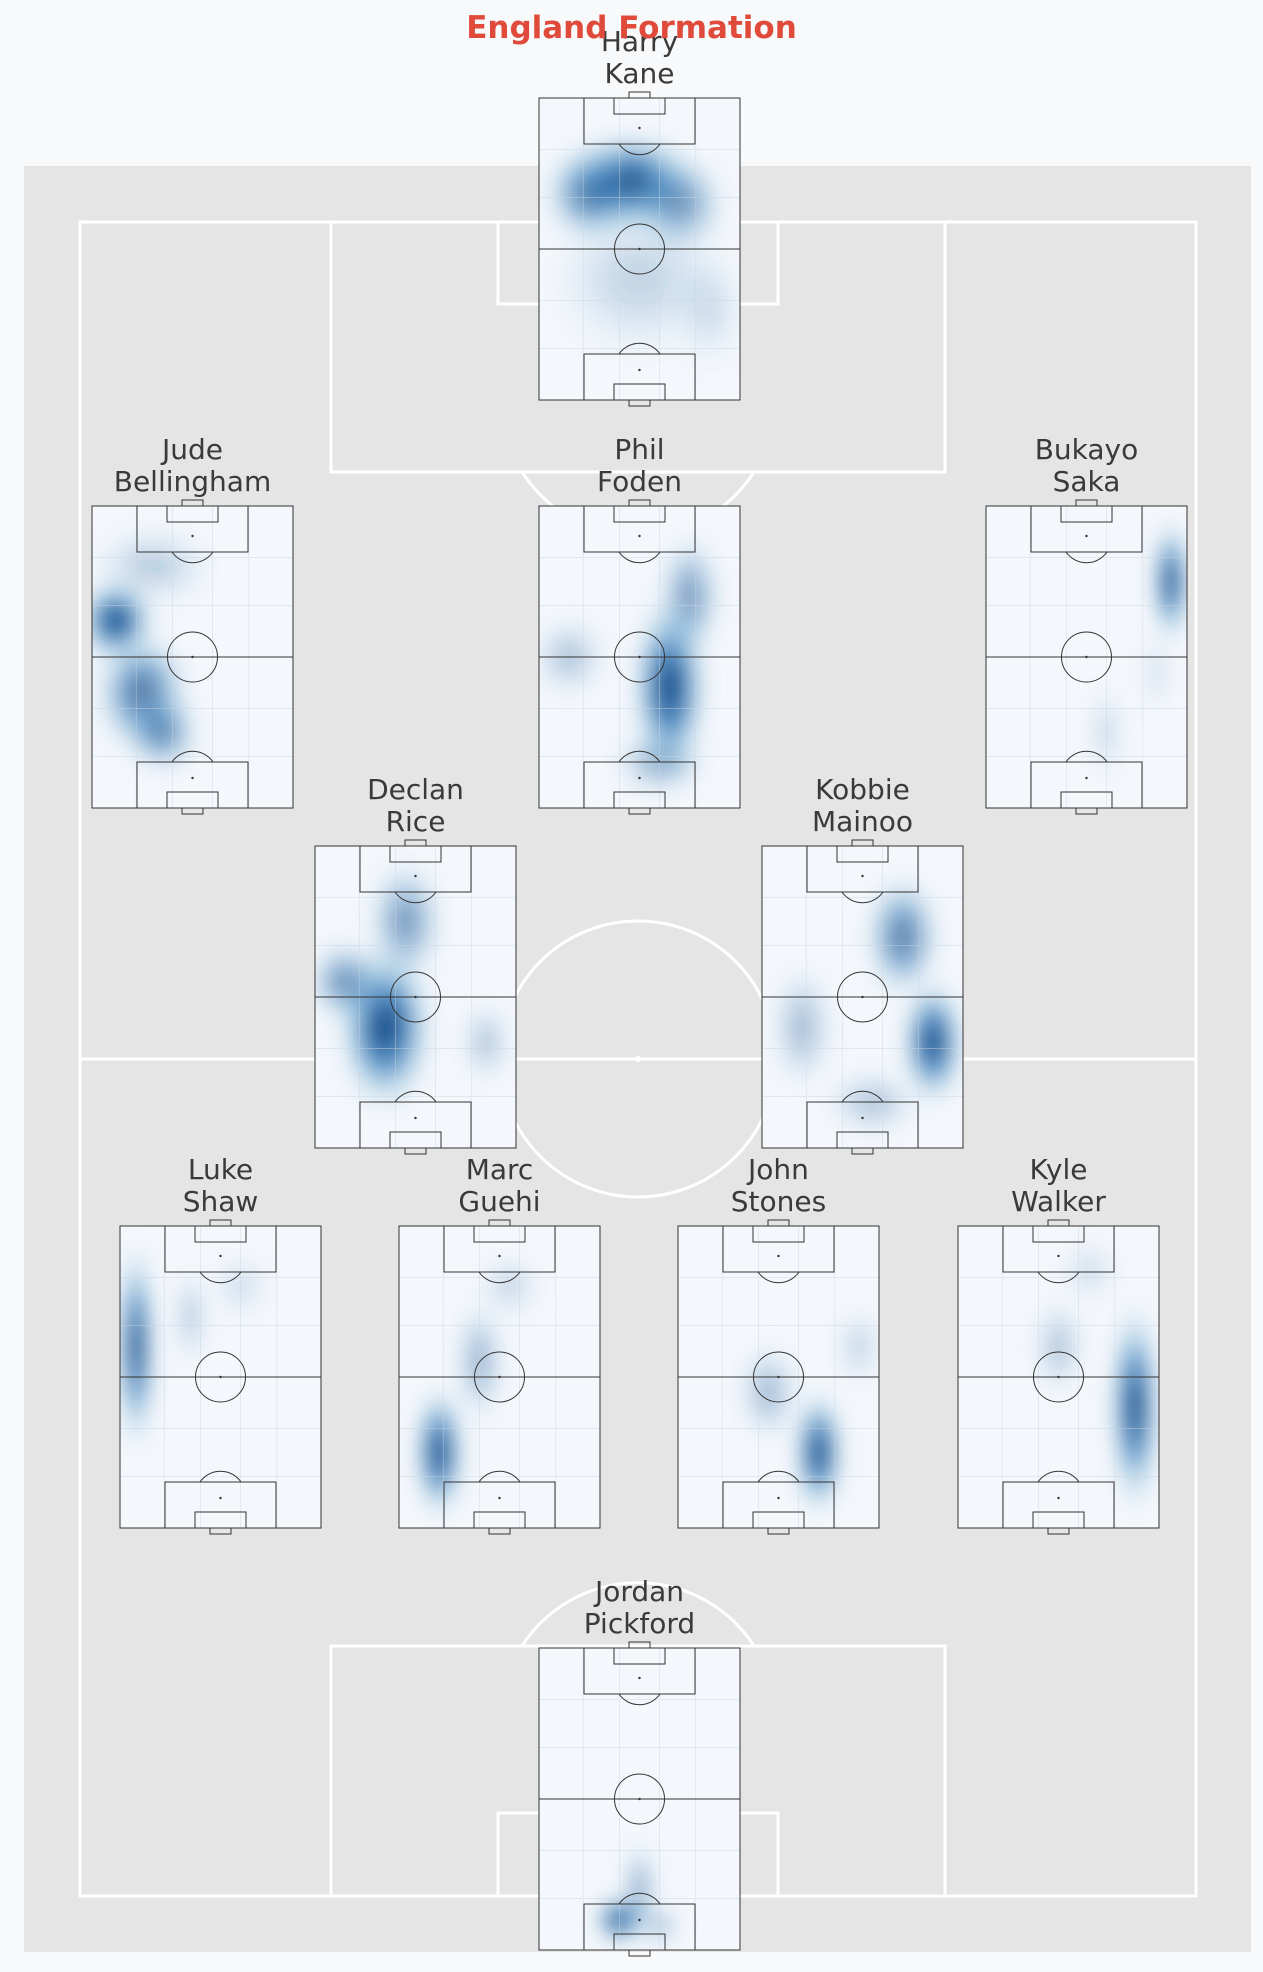 The height and width of the screenshot is (1972, 1263). I want to click on player-first-name: Bukayo, so click(1086, 449).